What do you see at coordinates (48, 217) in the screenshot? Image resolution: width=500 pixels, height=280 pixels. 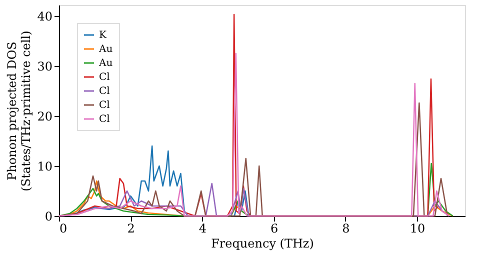 I see `y-tick-label: 0` at bounding box center [48, 217].